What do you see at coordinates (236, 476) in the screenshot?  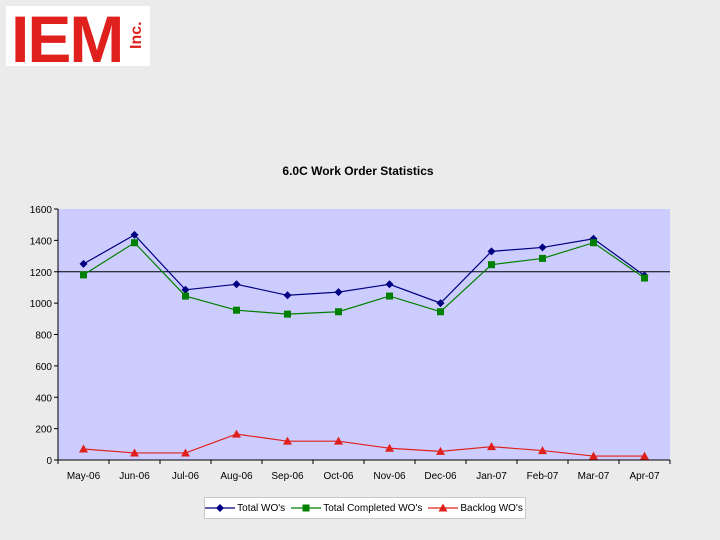 I see `x-tick-label: Aug-06` at bounding box center [236, 476].